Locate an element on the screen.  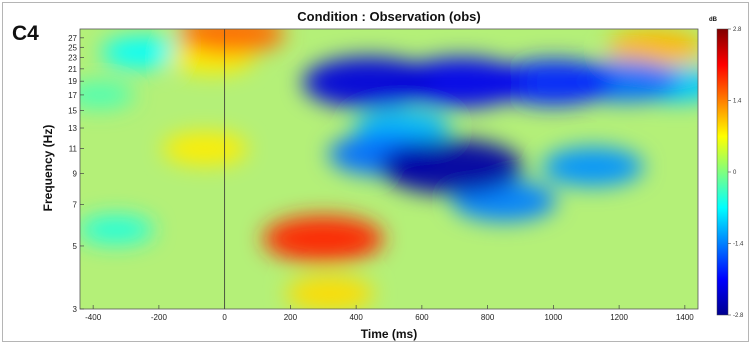
colorbar-tick-label: -2.8 is located at coordinates (738, 316).